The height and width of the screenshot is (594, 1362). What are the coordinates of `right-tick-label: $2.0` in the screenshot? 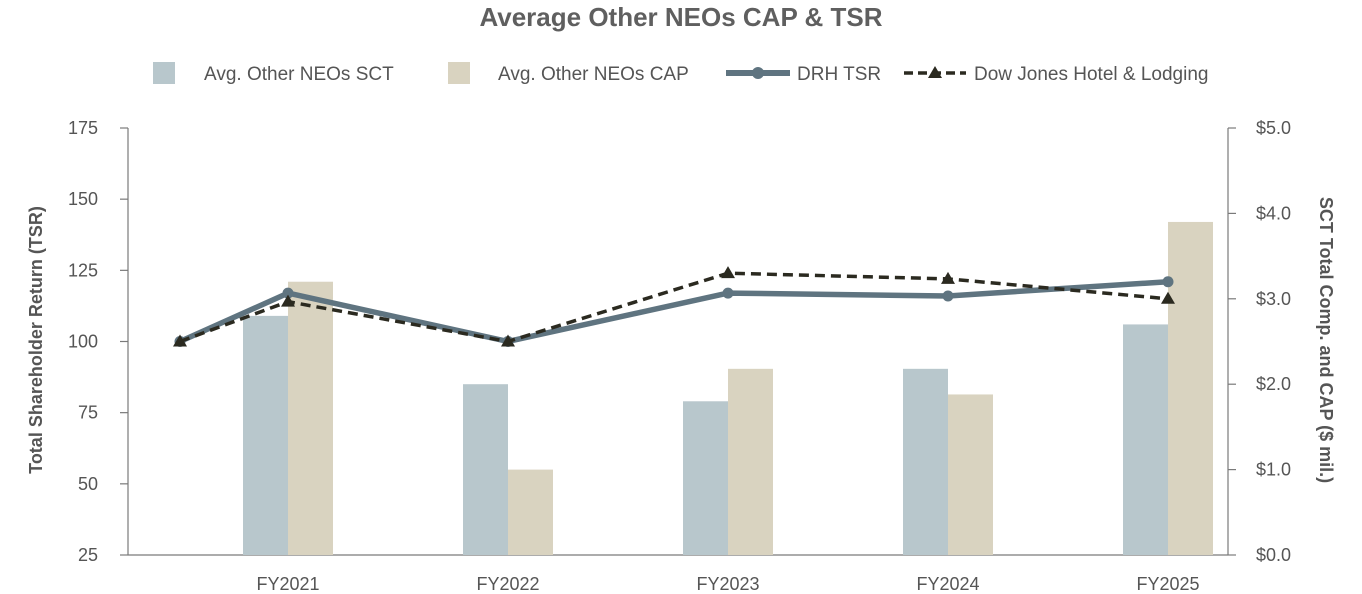 It's located at (1273, 384).